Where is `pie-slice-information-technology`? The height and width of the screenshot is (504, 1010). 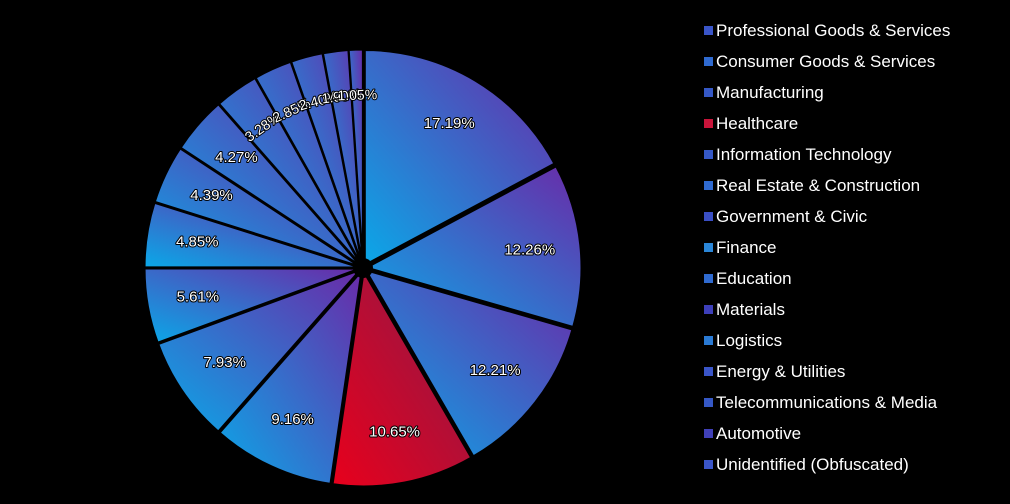 pie-slice-information-technology is located at coordinates (291, 376).